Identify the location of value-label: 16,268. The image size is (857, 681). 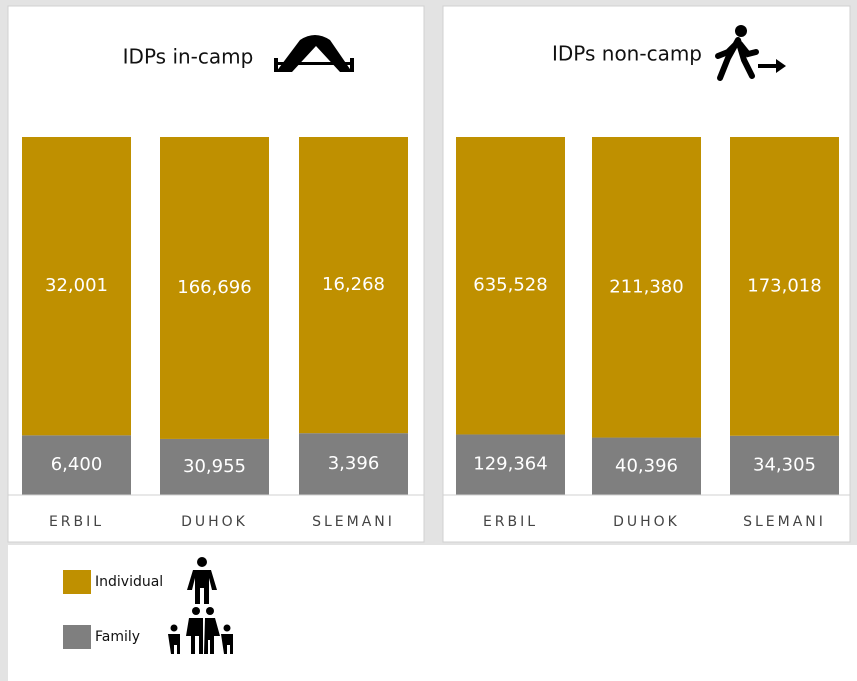
(353, 284).